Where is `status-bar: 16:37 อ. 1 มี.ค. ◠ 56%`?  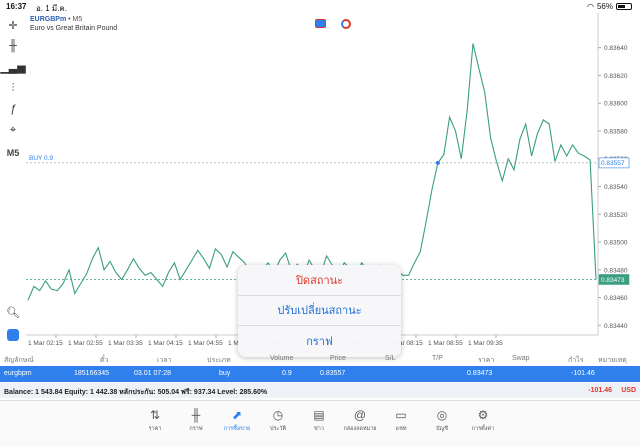 status-bar: 16:37 อ. 1 มี.ค. ◠ 56% is located at coordinates (320, 6).